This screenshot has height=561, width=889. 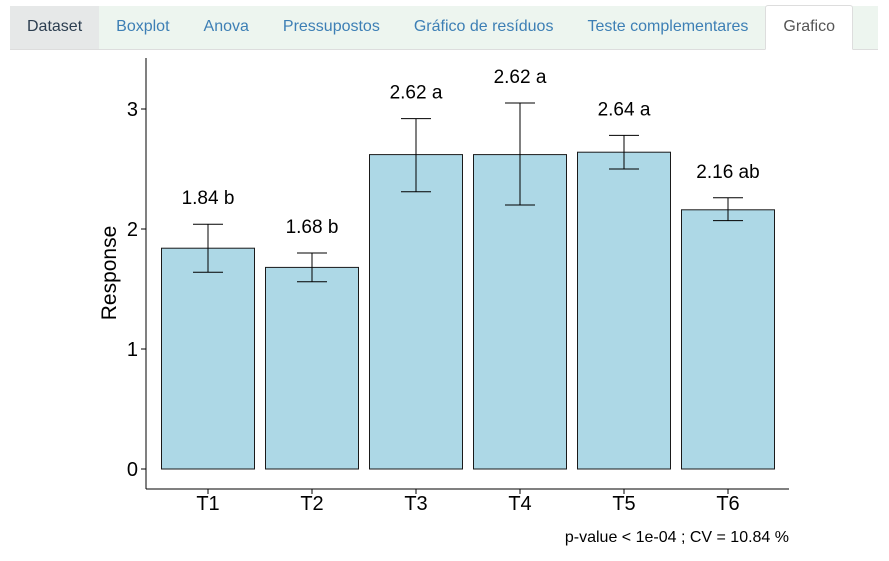 What do you see at coordinates (624, 152) in the screenshot?
I see `error-bar-t5` at bounding box center [624, 152].